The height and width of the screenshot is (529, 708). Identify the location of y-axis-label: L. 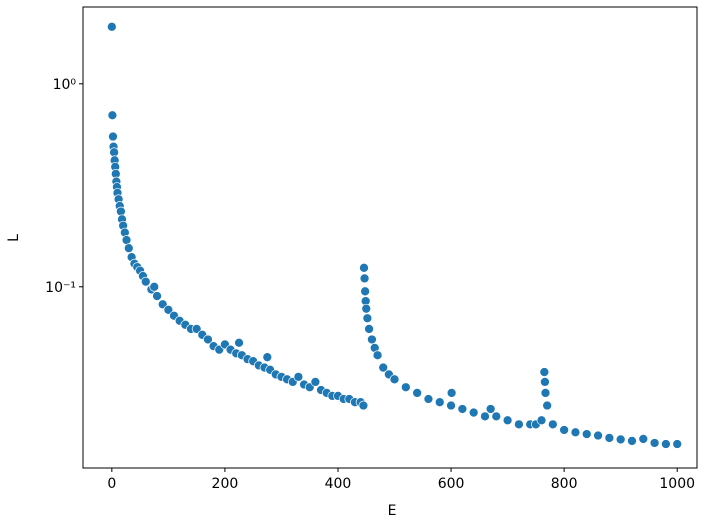
(14, 238).